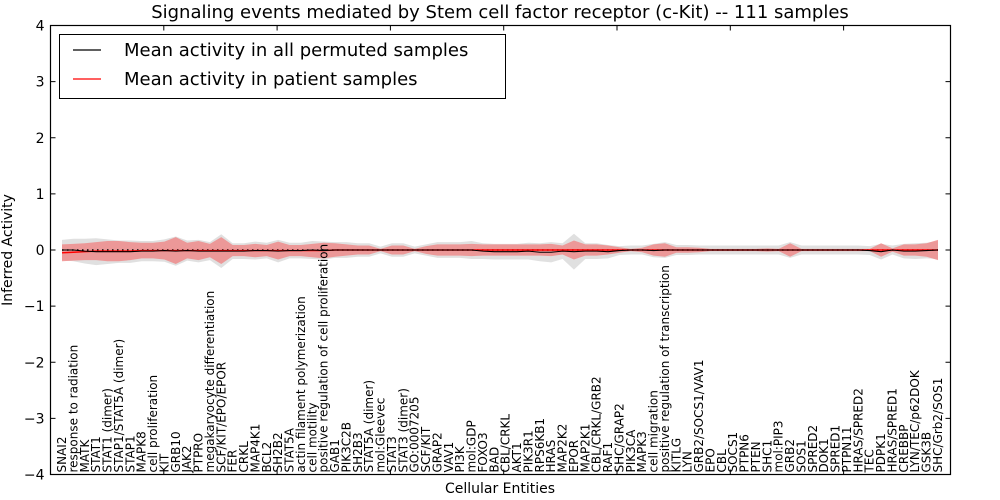 Image resolution: width=1000 pixels, height=500 pixels. I want to click on x-tick-label: STAT1, so click(96, 454).